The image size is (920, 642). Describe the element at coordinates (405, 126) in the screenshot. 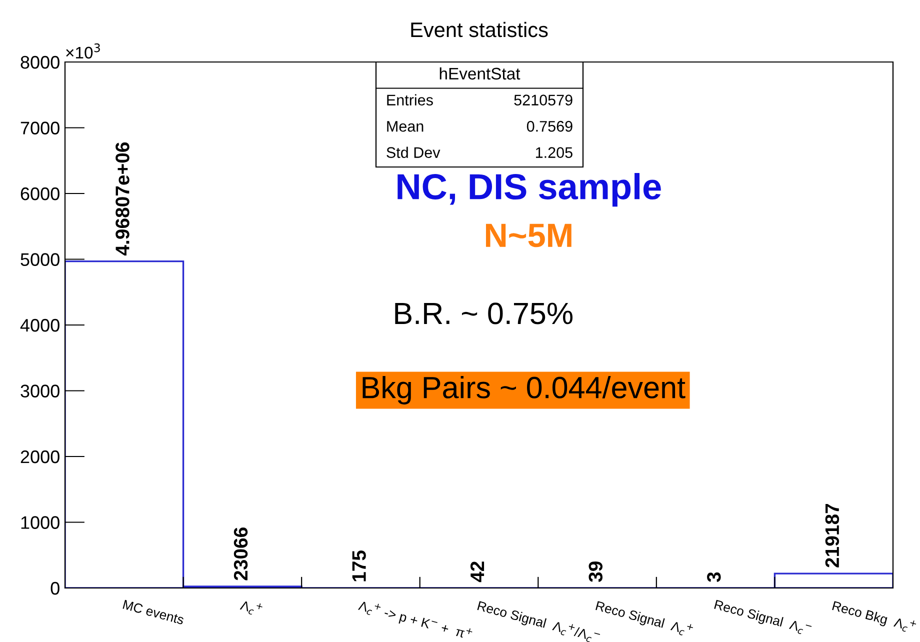

I see `annotation: Mean` at that location.